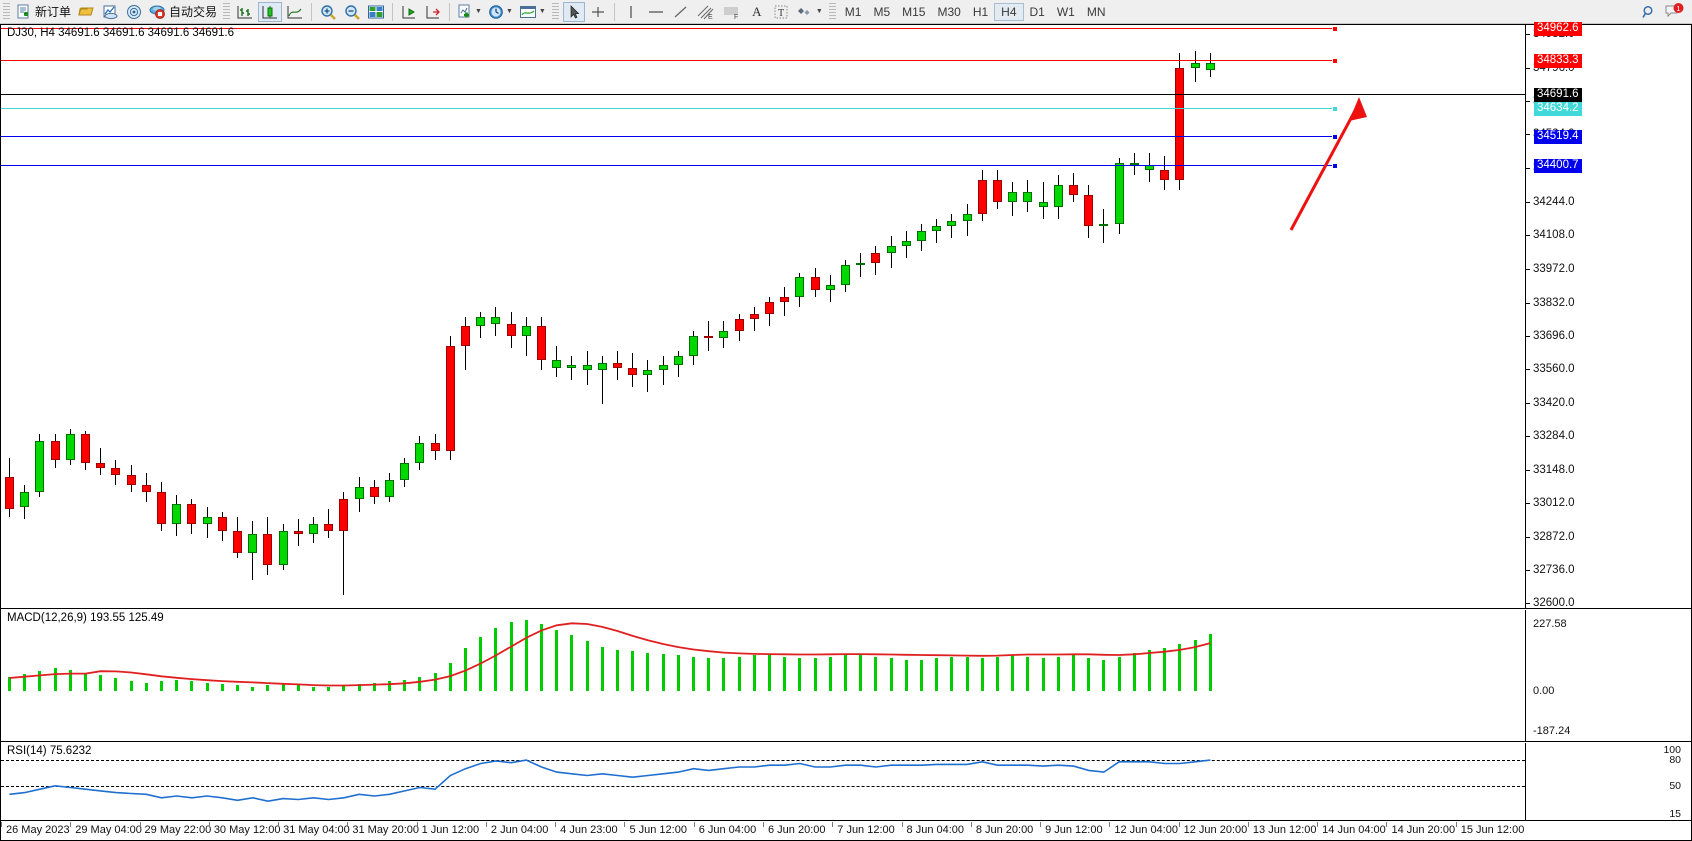 This screenshot has width=1692, height=841. Describe the element at coordinates (1608, 675) in the screenshot. I see `macd-scale: 227.58 0.00 -187.24` at that location.